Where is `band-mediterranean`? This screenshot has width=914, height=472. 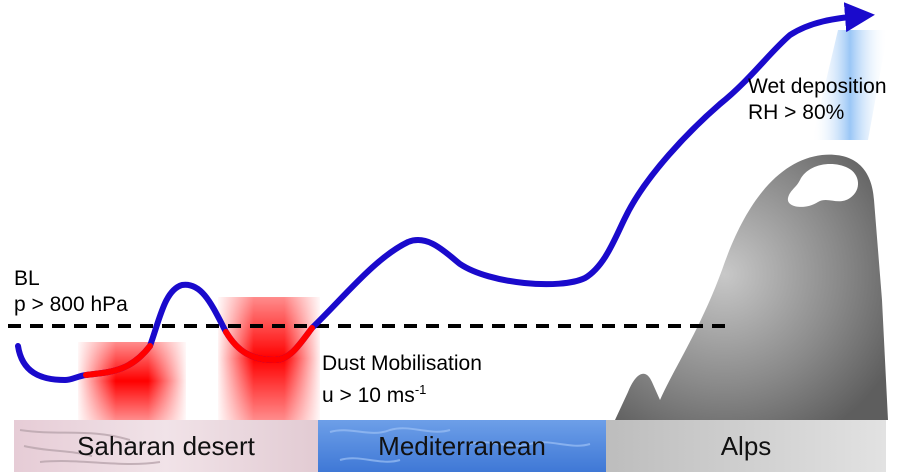
band-mediterranean is located at coordinates (462, 446).